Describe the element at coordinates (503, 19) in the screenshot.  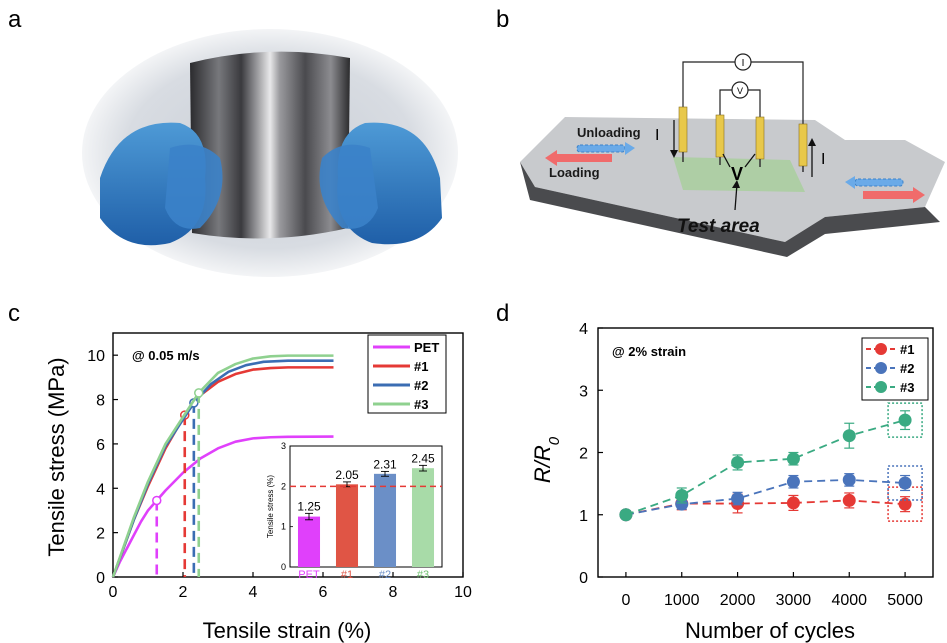
I see `panel-letter-b: b` at that location.